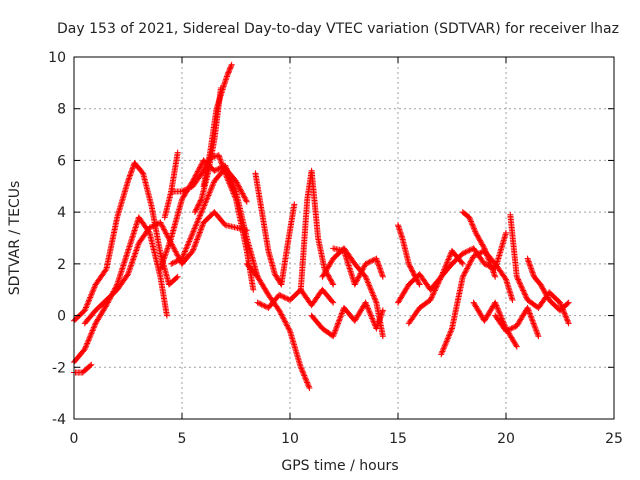 This screenshot has height=480, width=640. Describe the element at coordinates (290, 439) in the screenshot. I see `x-tick-label-10: 10` at that location.